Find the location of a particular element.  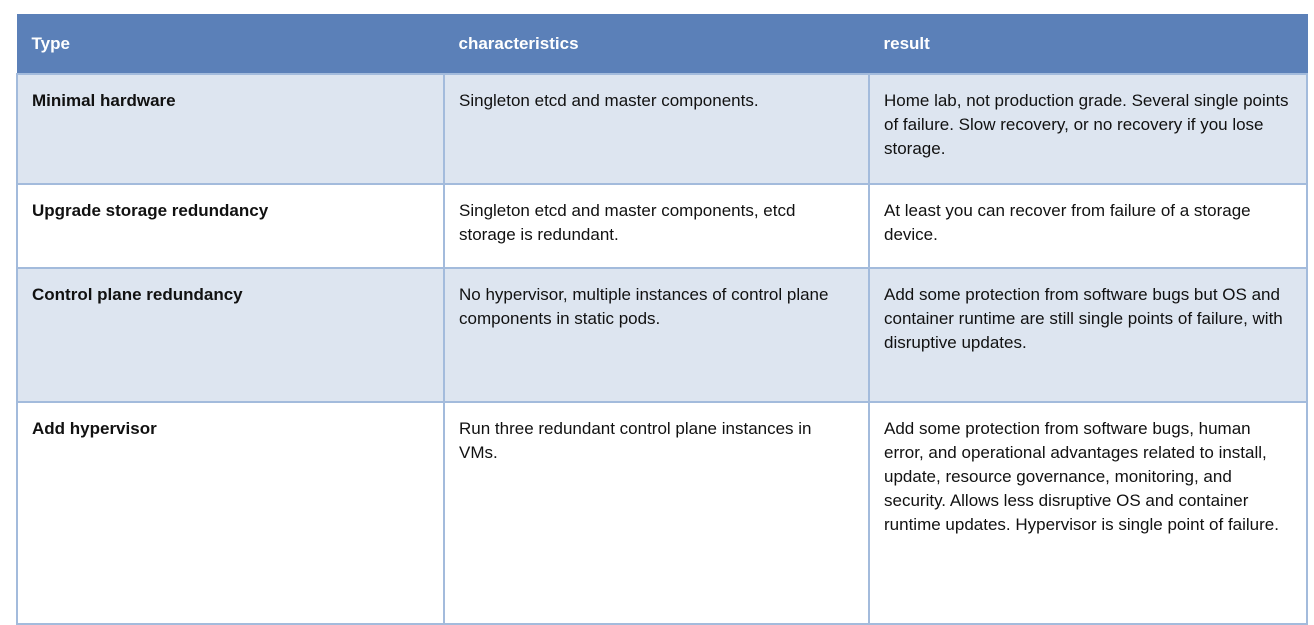

type-cell: Minimal hardware is located at coordinates (230, 129).